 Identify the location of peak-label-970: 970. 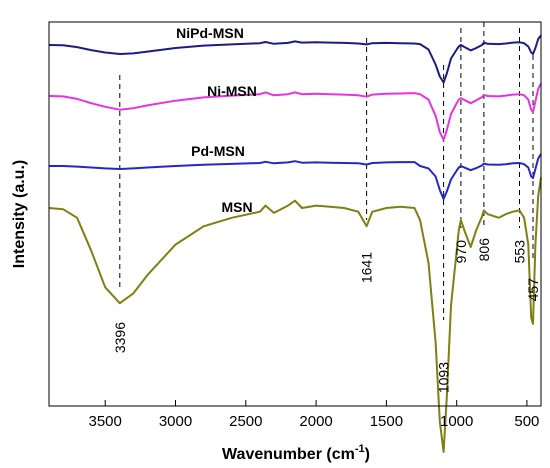
(461, 252).